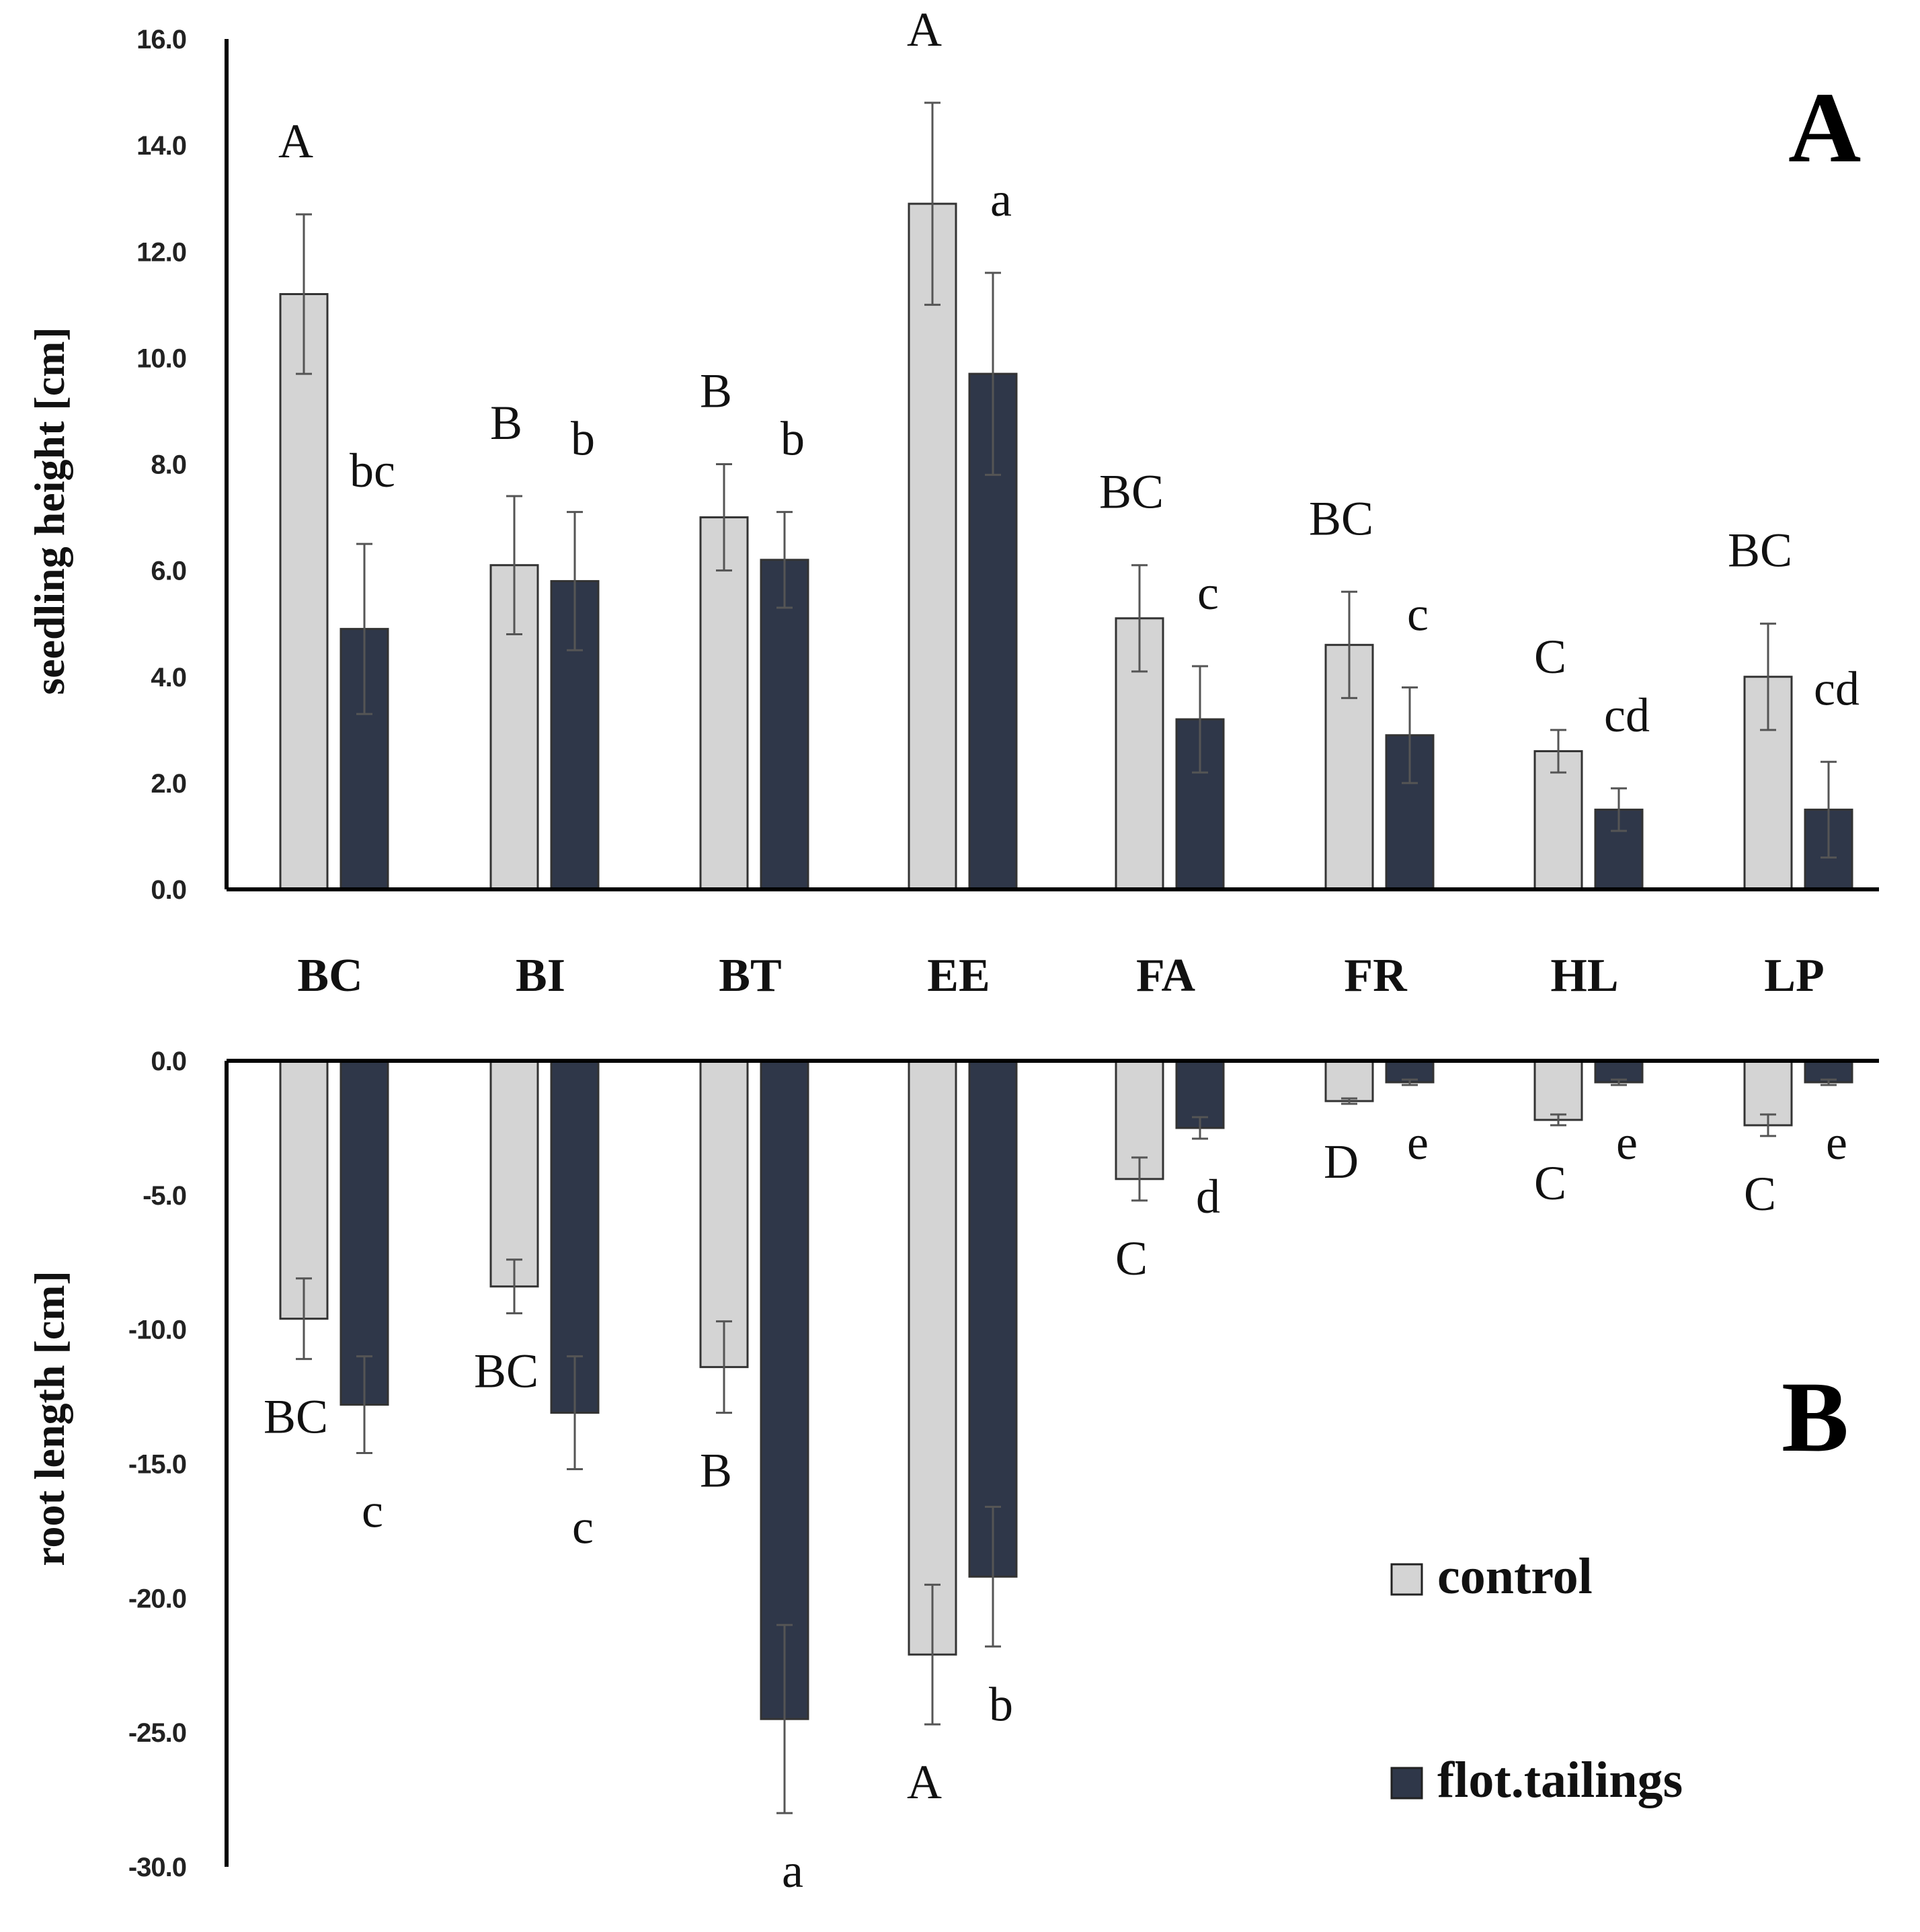 This screenshot has height=1932, width=1920. Describe the element at coordinates (1515, 1576) in the screenshot. I see `legend-label-control: control` at that location.